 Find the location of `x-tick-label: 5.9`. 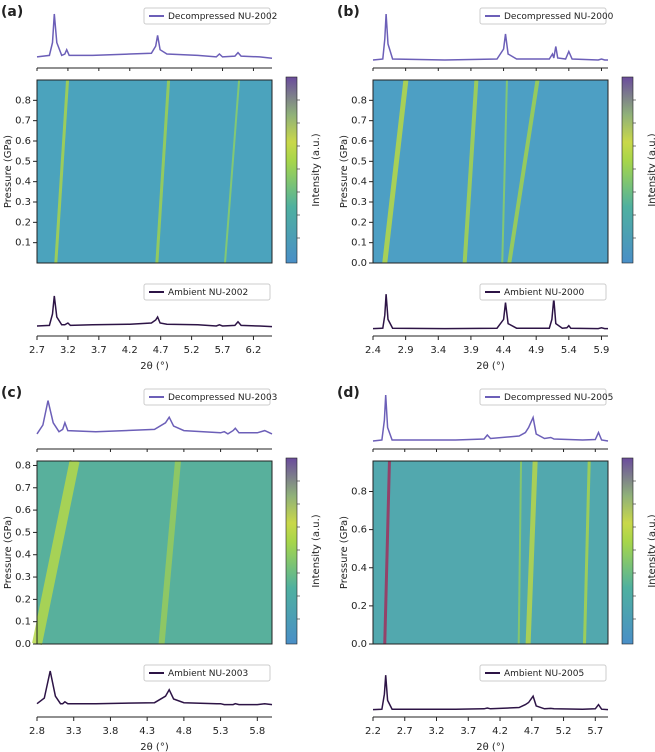

x-tick-label: 5.9 is located at coordinates (602, 350).